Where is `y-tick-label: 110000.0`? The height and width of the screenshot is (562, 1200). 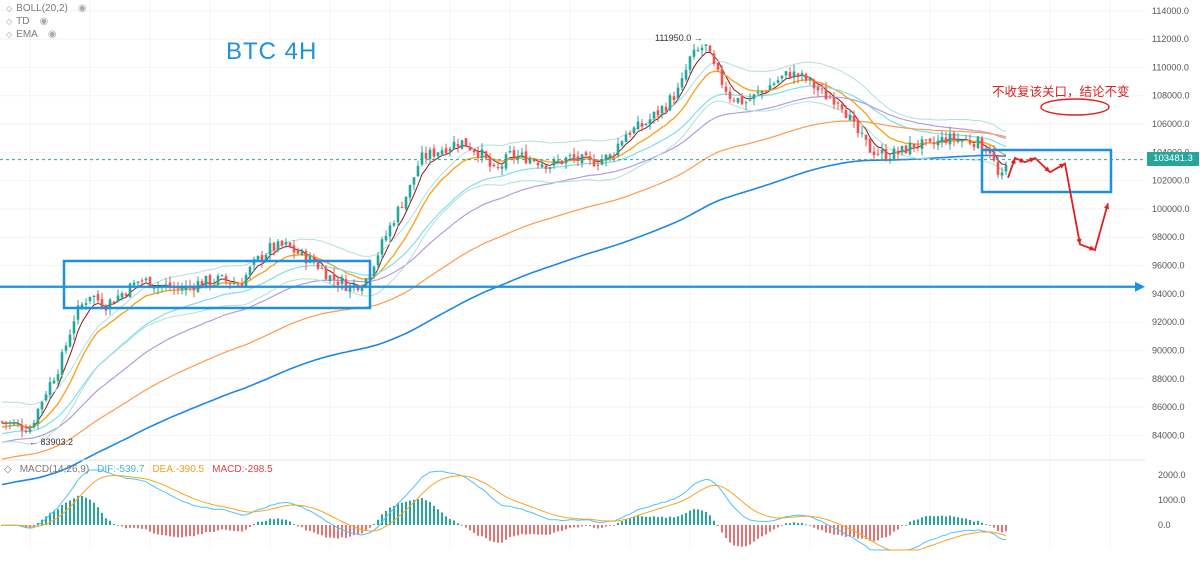
y-tick-label: 110000.0 is located at coordinates (1170, 67).